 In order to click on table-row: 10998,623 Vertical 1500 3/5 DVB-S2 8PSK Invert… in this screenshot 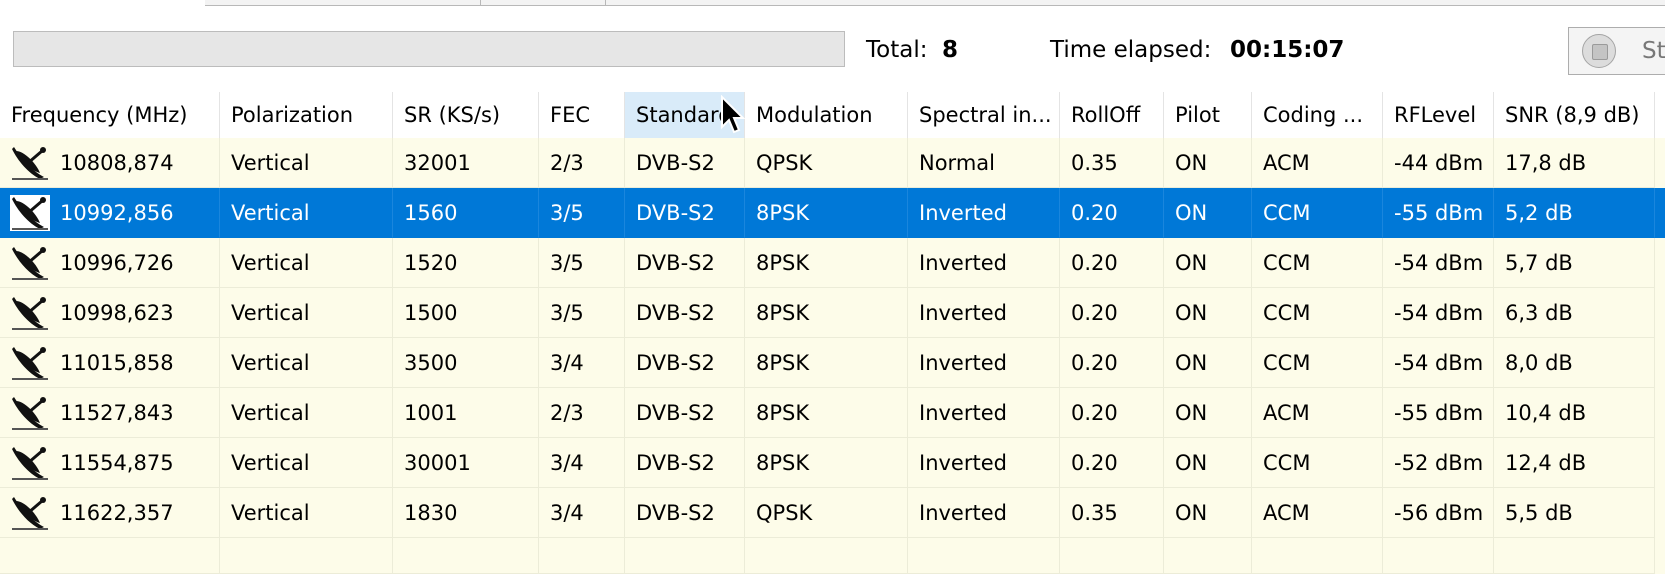, I will do `click(832, 313)`.